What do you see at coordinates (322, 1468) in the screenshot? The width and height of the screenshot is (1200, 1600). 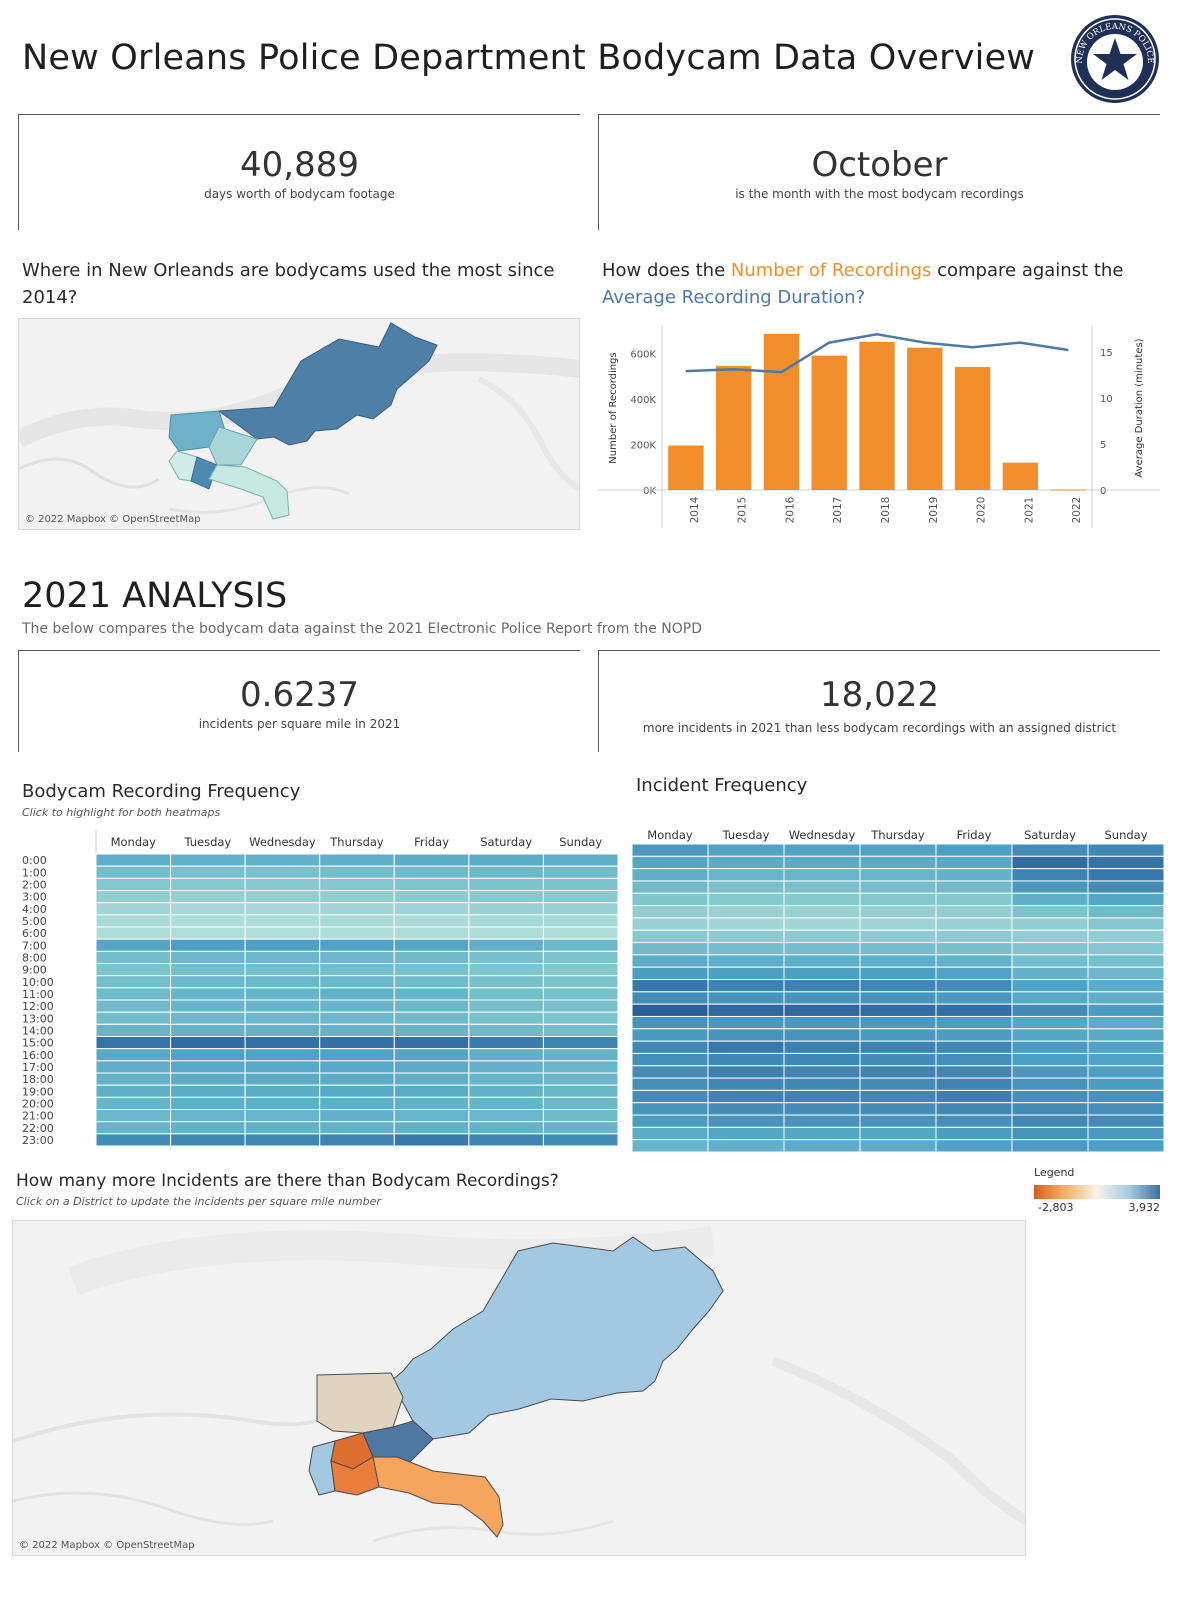 I see `district-7-diff` at bounding box center [322, 1468].